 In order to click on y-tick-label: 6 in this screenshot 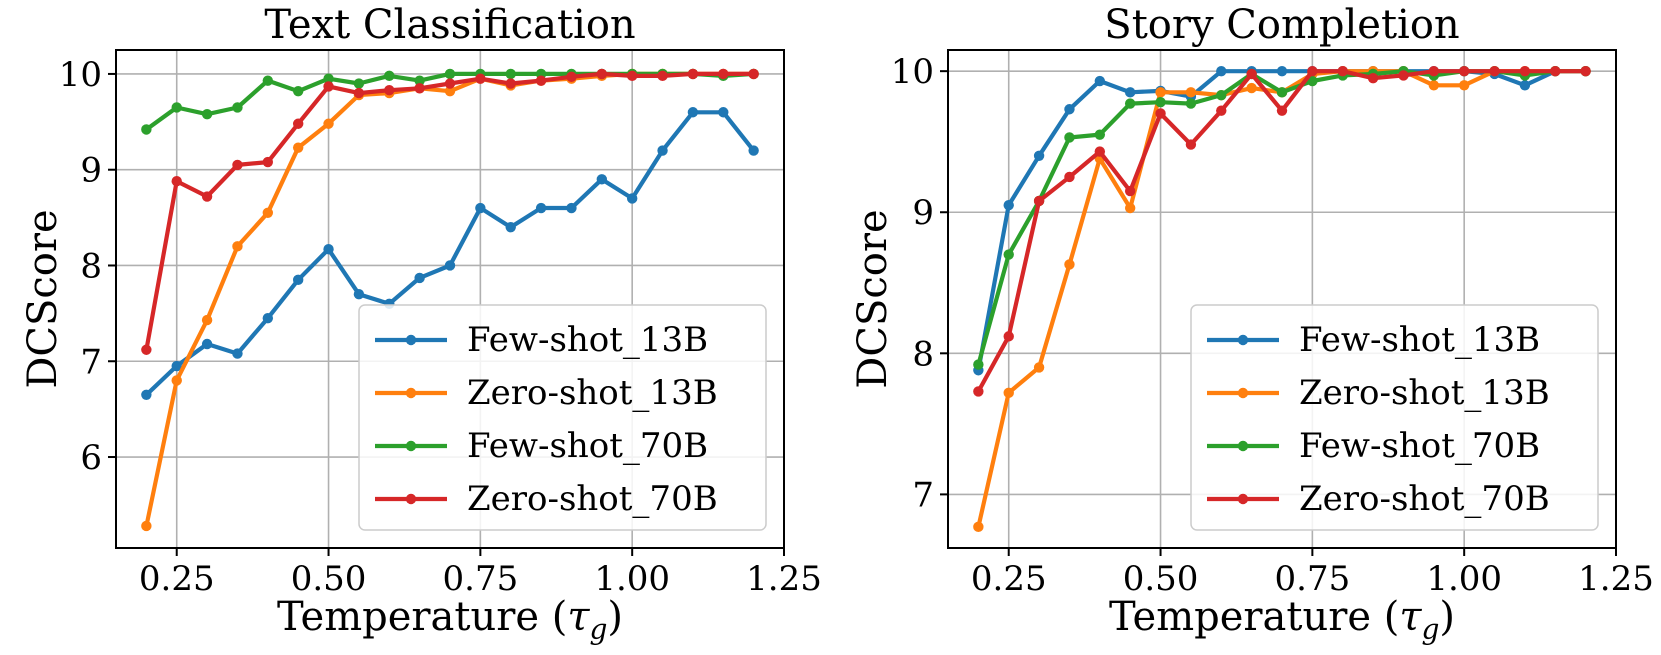, I will do `click(91, 458)`.